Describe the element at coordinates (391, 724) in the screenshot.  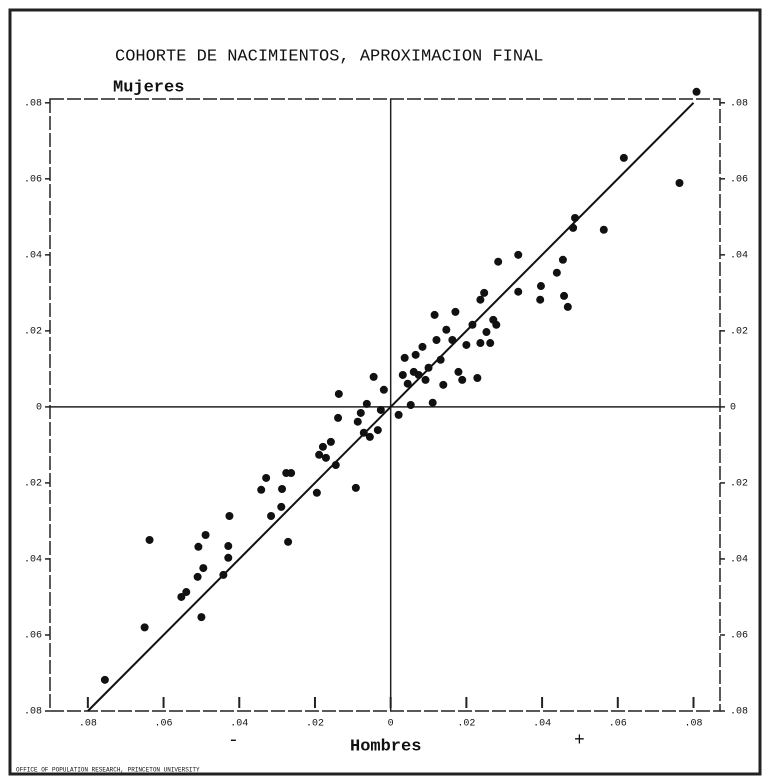
I see `x-tick-label: 0` at that location.